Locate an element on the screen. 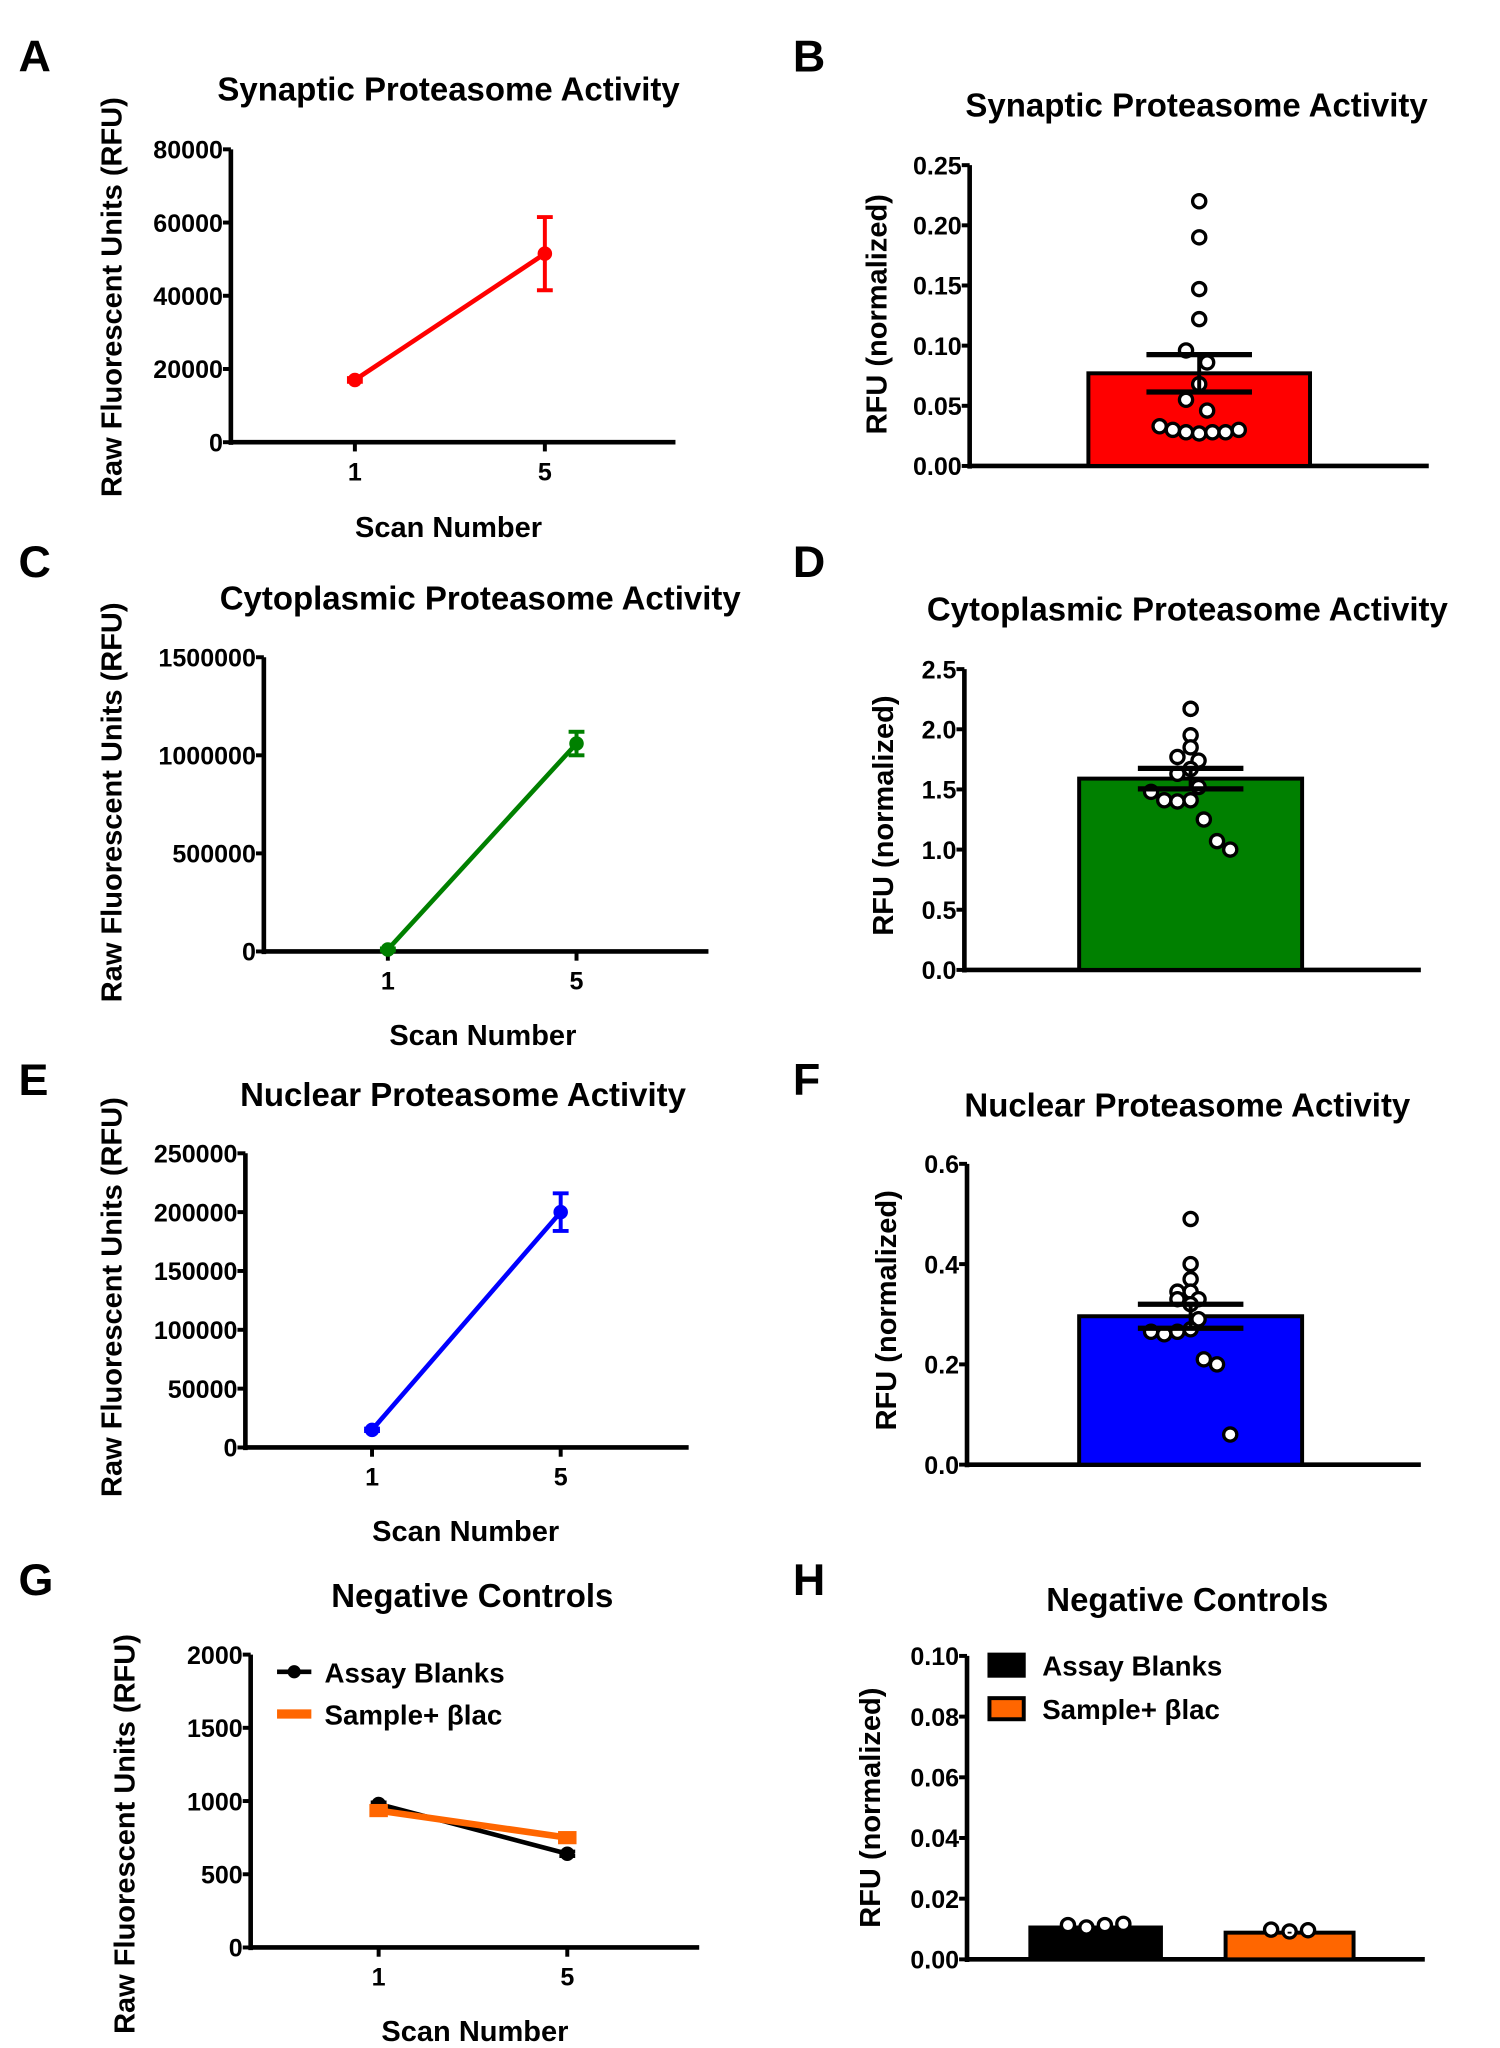 The image size is (1500, 2048). y-tick-label: 2000 is located at coordinates (215, 1656).